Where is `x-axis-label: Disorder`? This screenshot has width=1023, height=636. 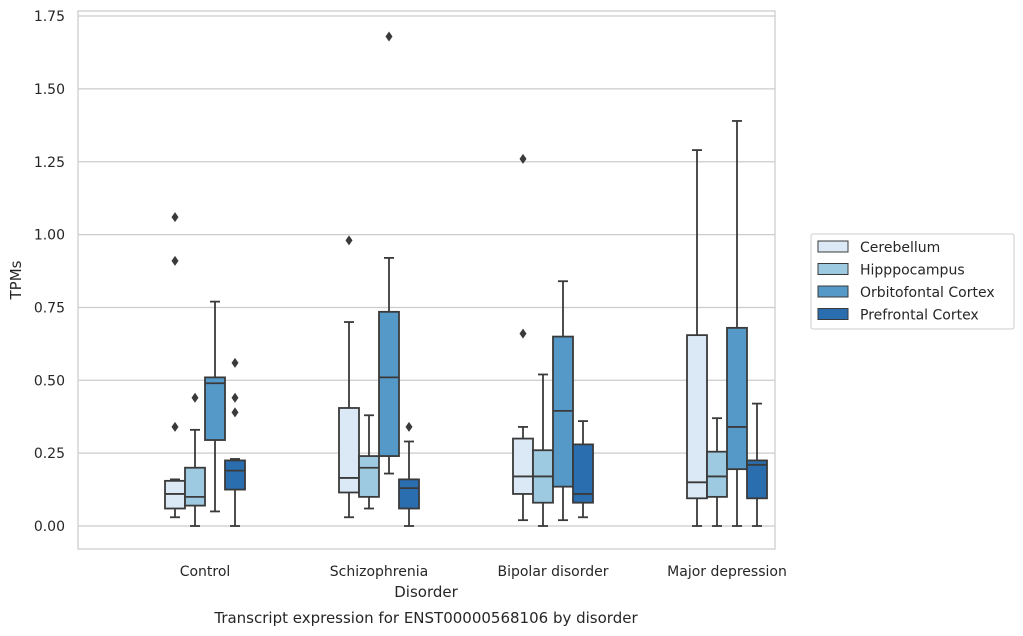
x-axis-label: Disorder is located at coordinates (426, 592).